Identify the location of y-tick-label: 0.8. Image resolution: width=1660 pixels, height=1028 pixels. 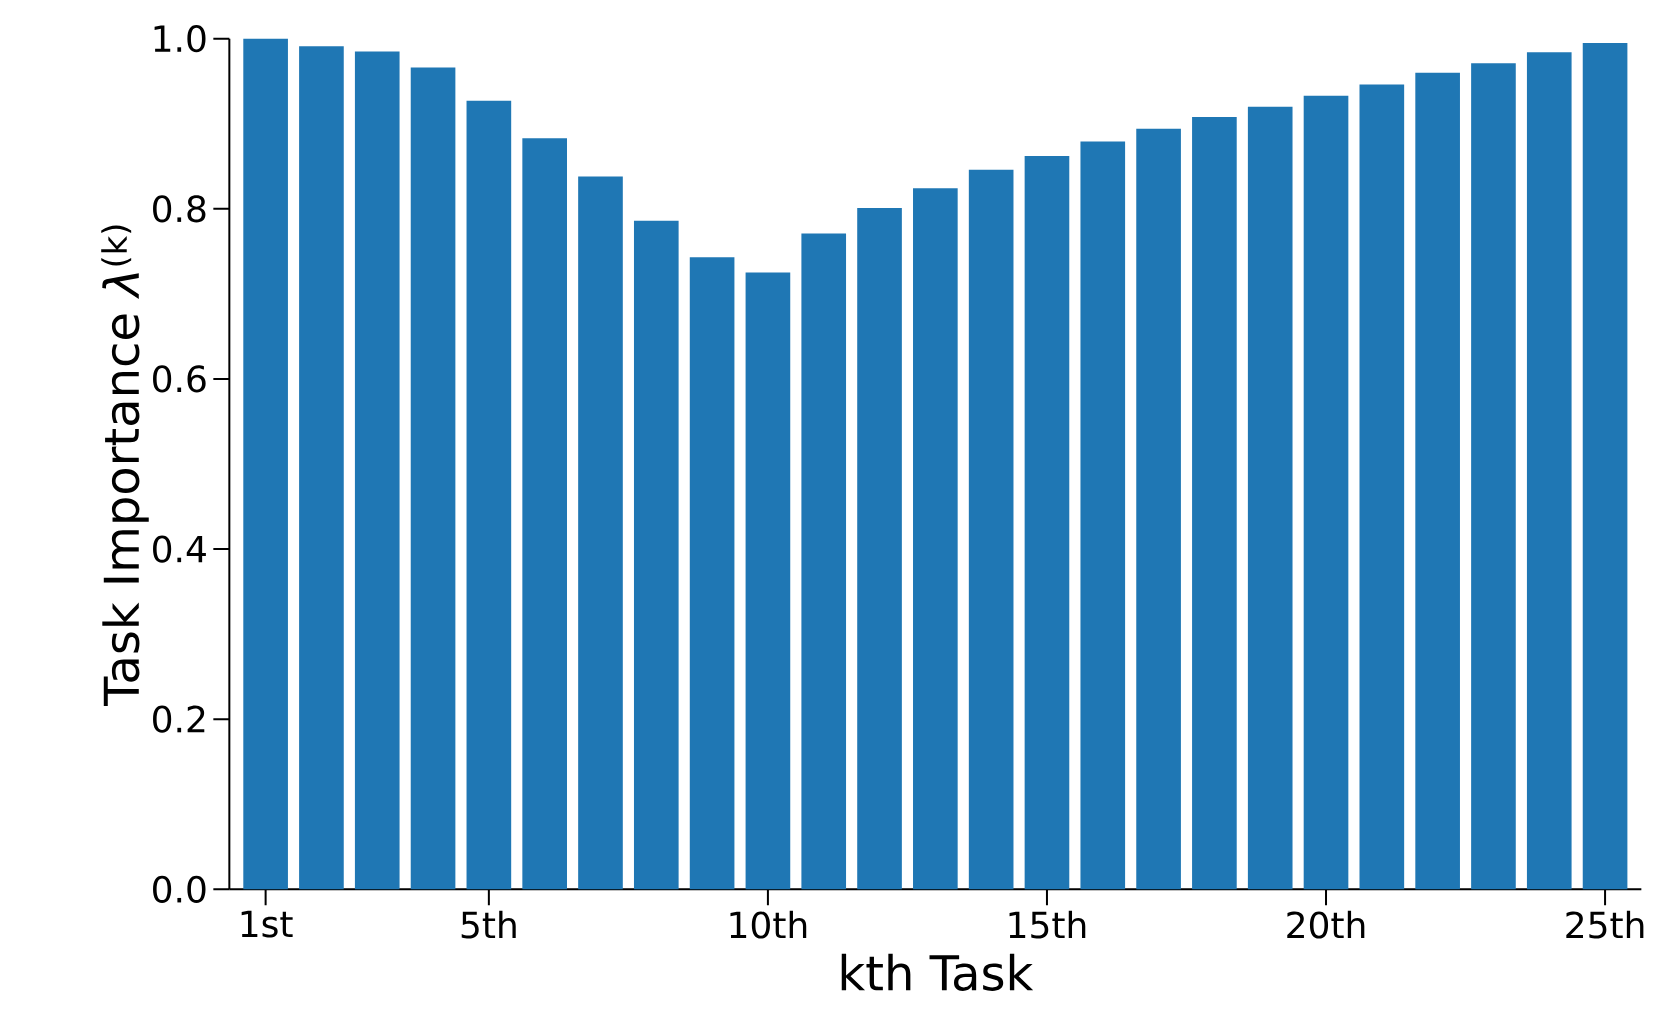
(179, 209).